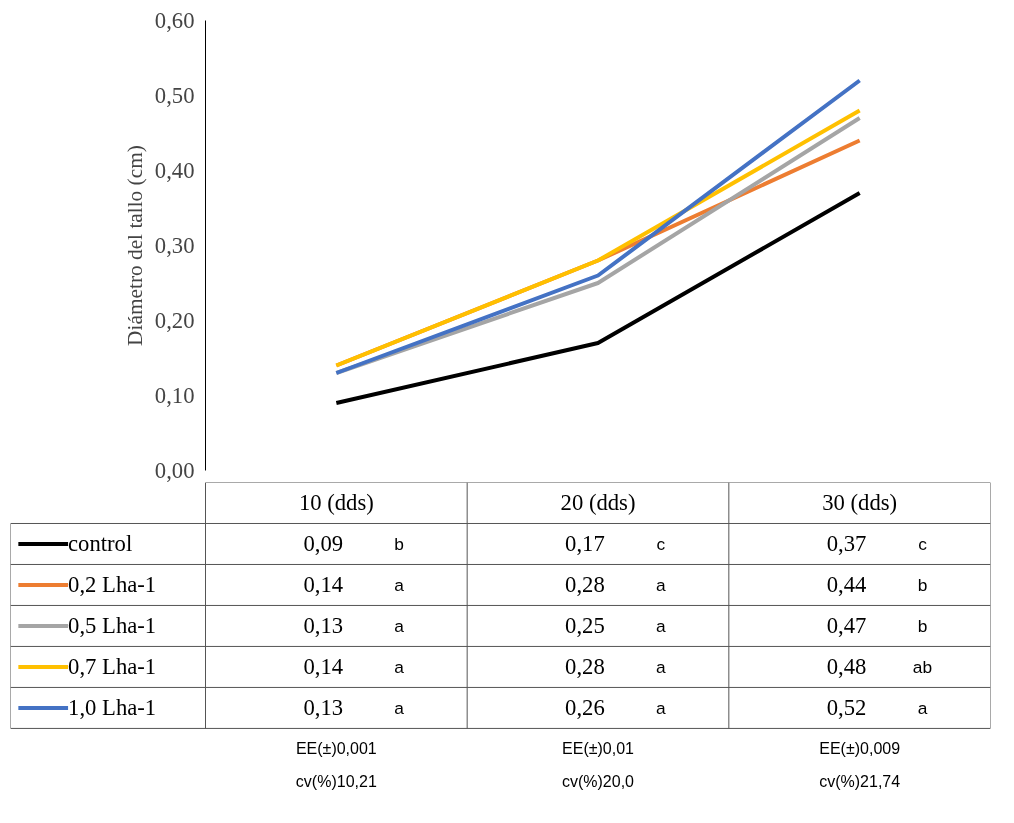 The height and width of the screenshot is (823, 1014). Describe the element at coordinates (598, 503) in the screenshot. I see `x-tick-label: 20 (dds)` at that location.